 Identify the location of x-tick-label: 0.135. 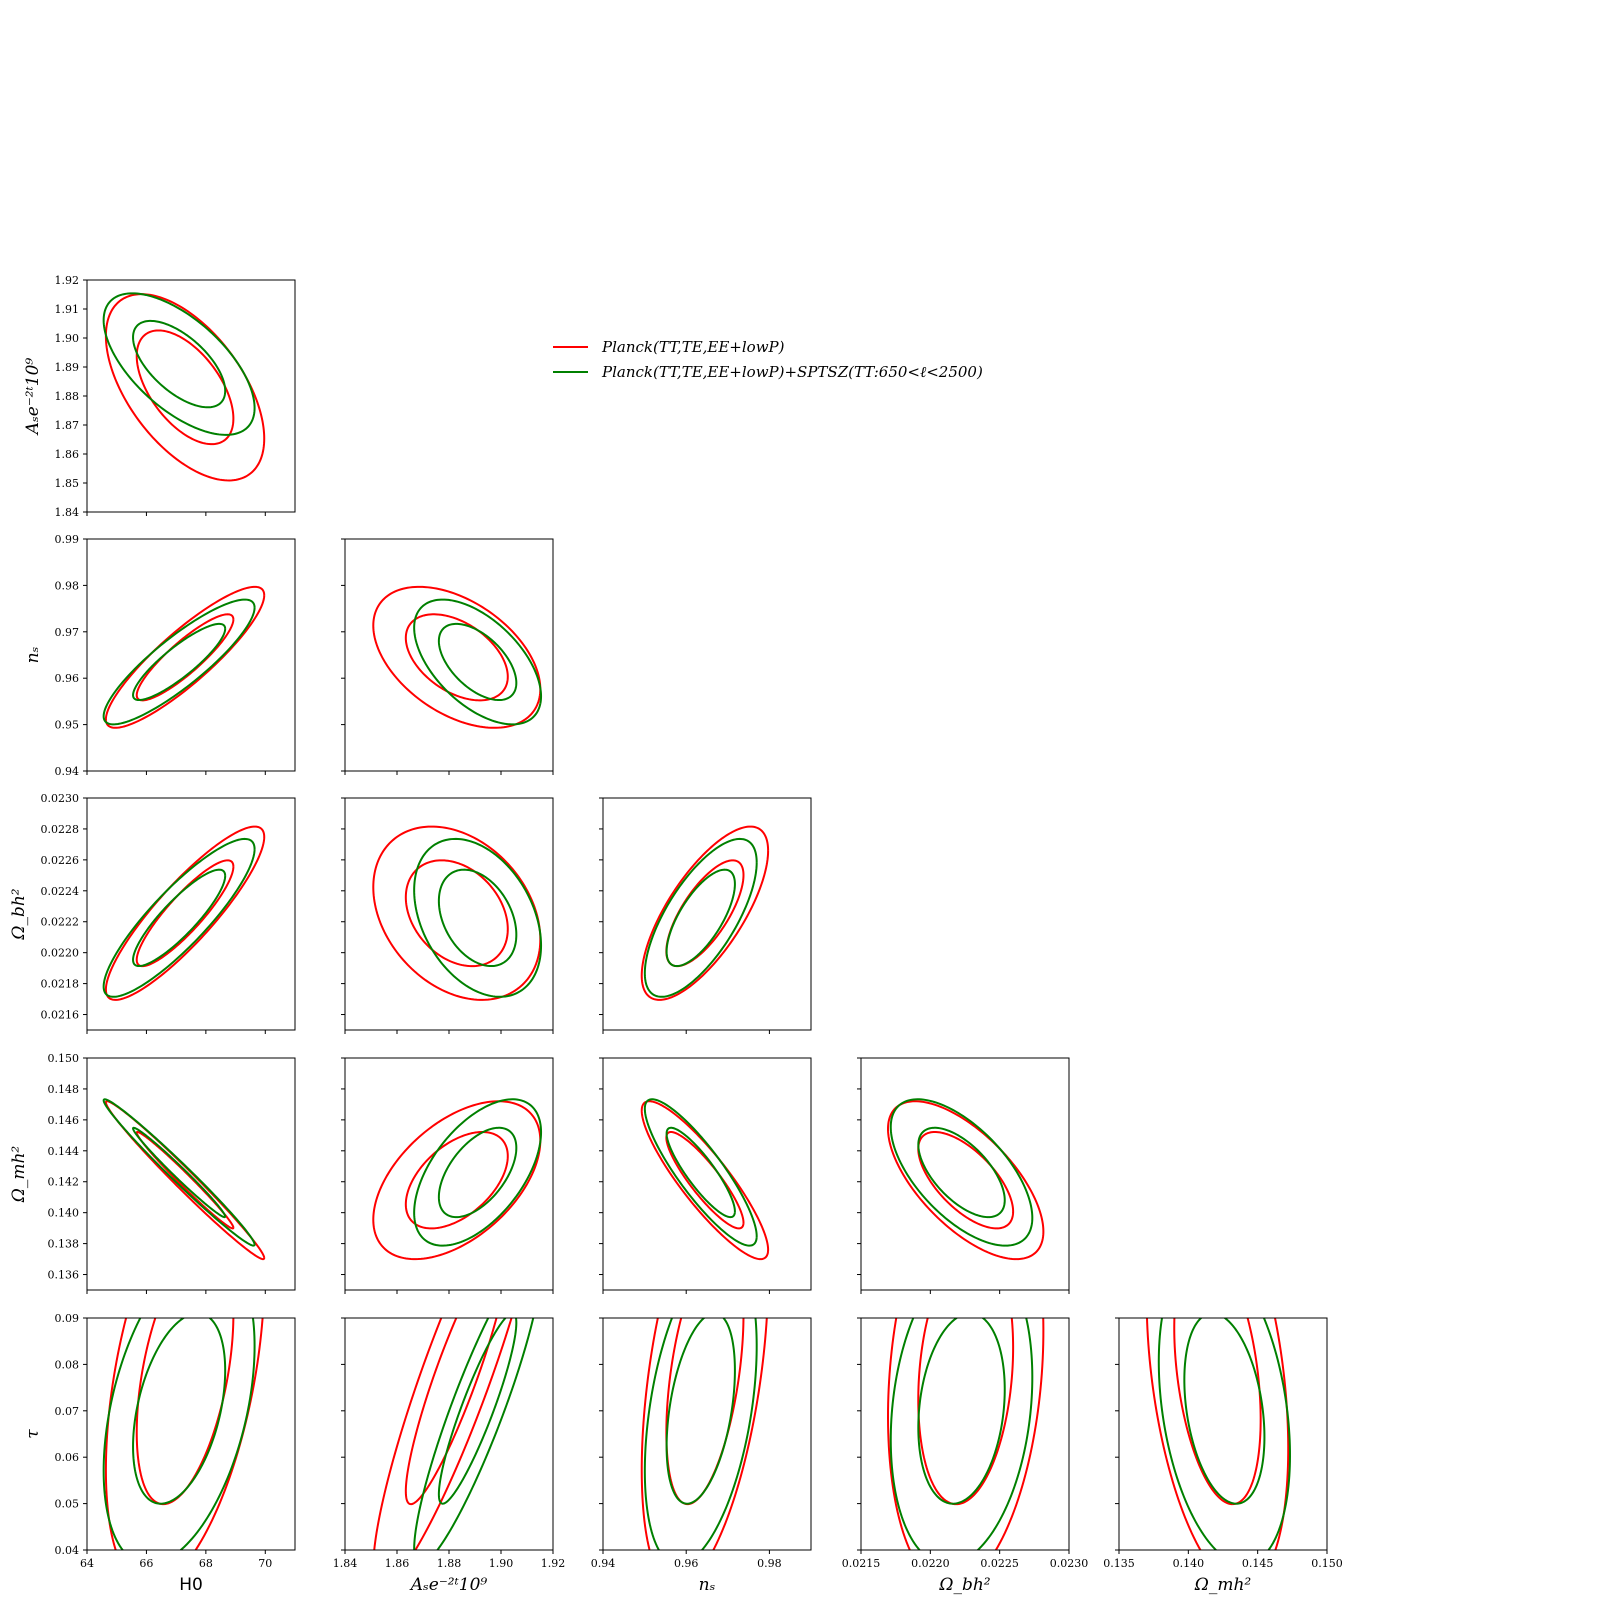
(1119, 1563).